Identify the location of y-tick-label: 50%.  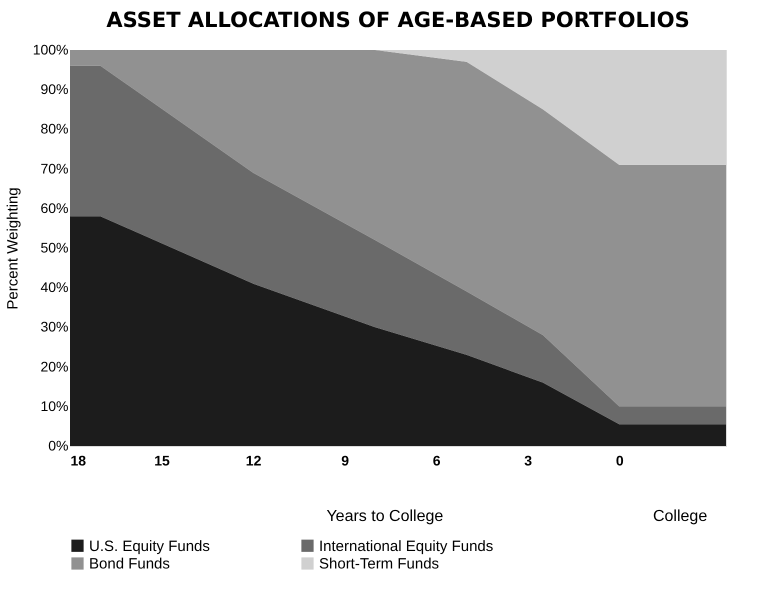
(54, 248).